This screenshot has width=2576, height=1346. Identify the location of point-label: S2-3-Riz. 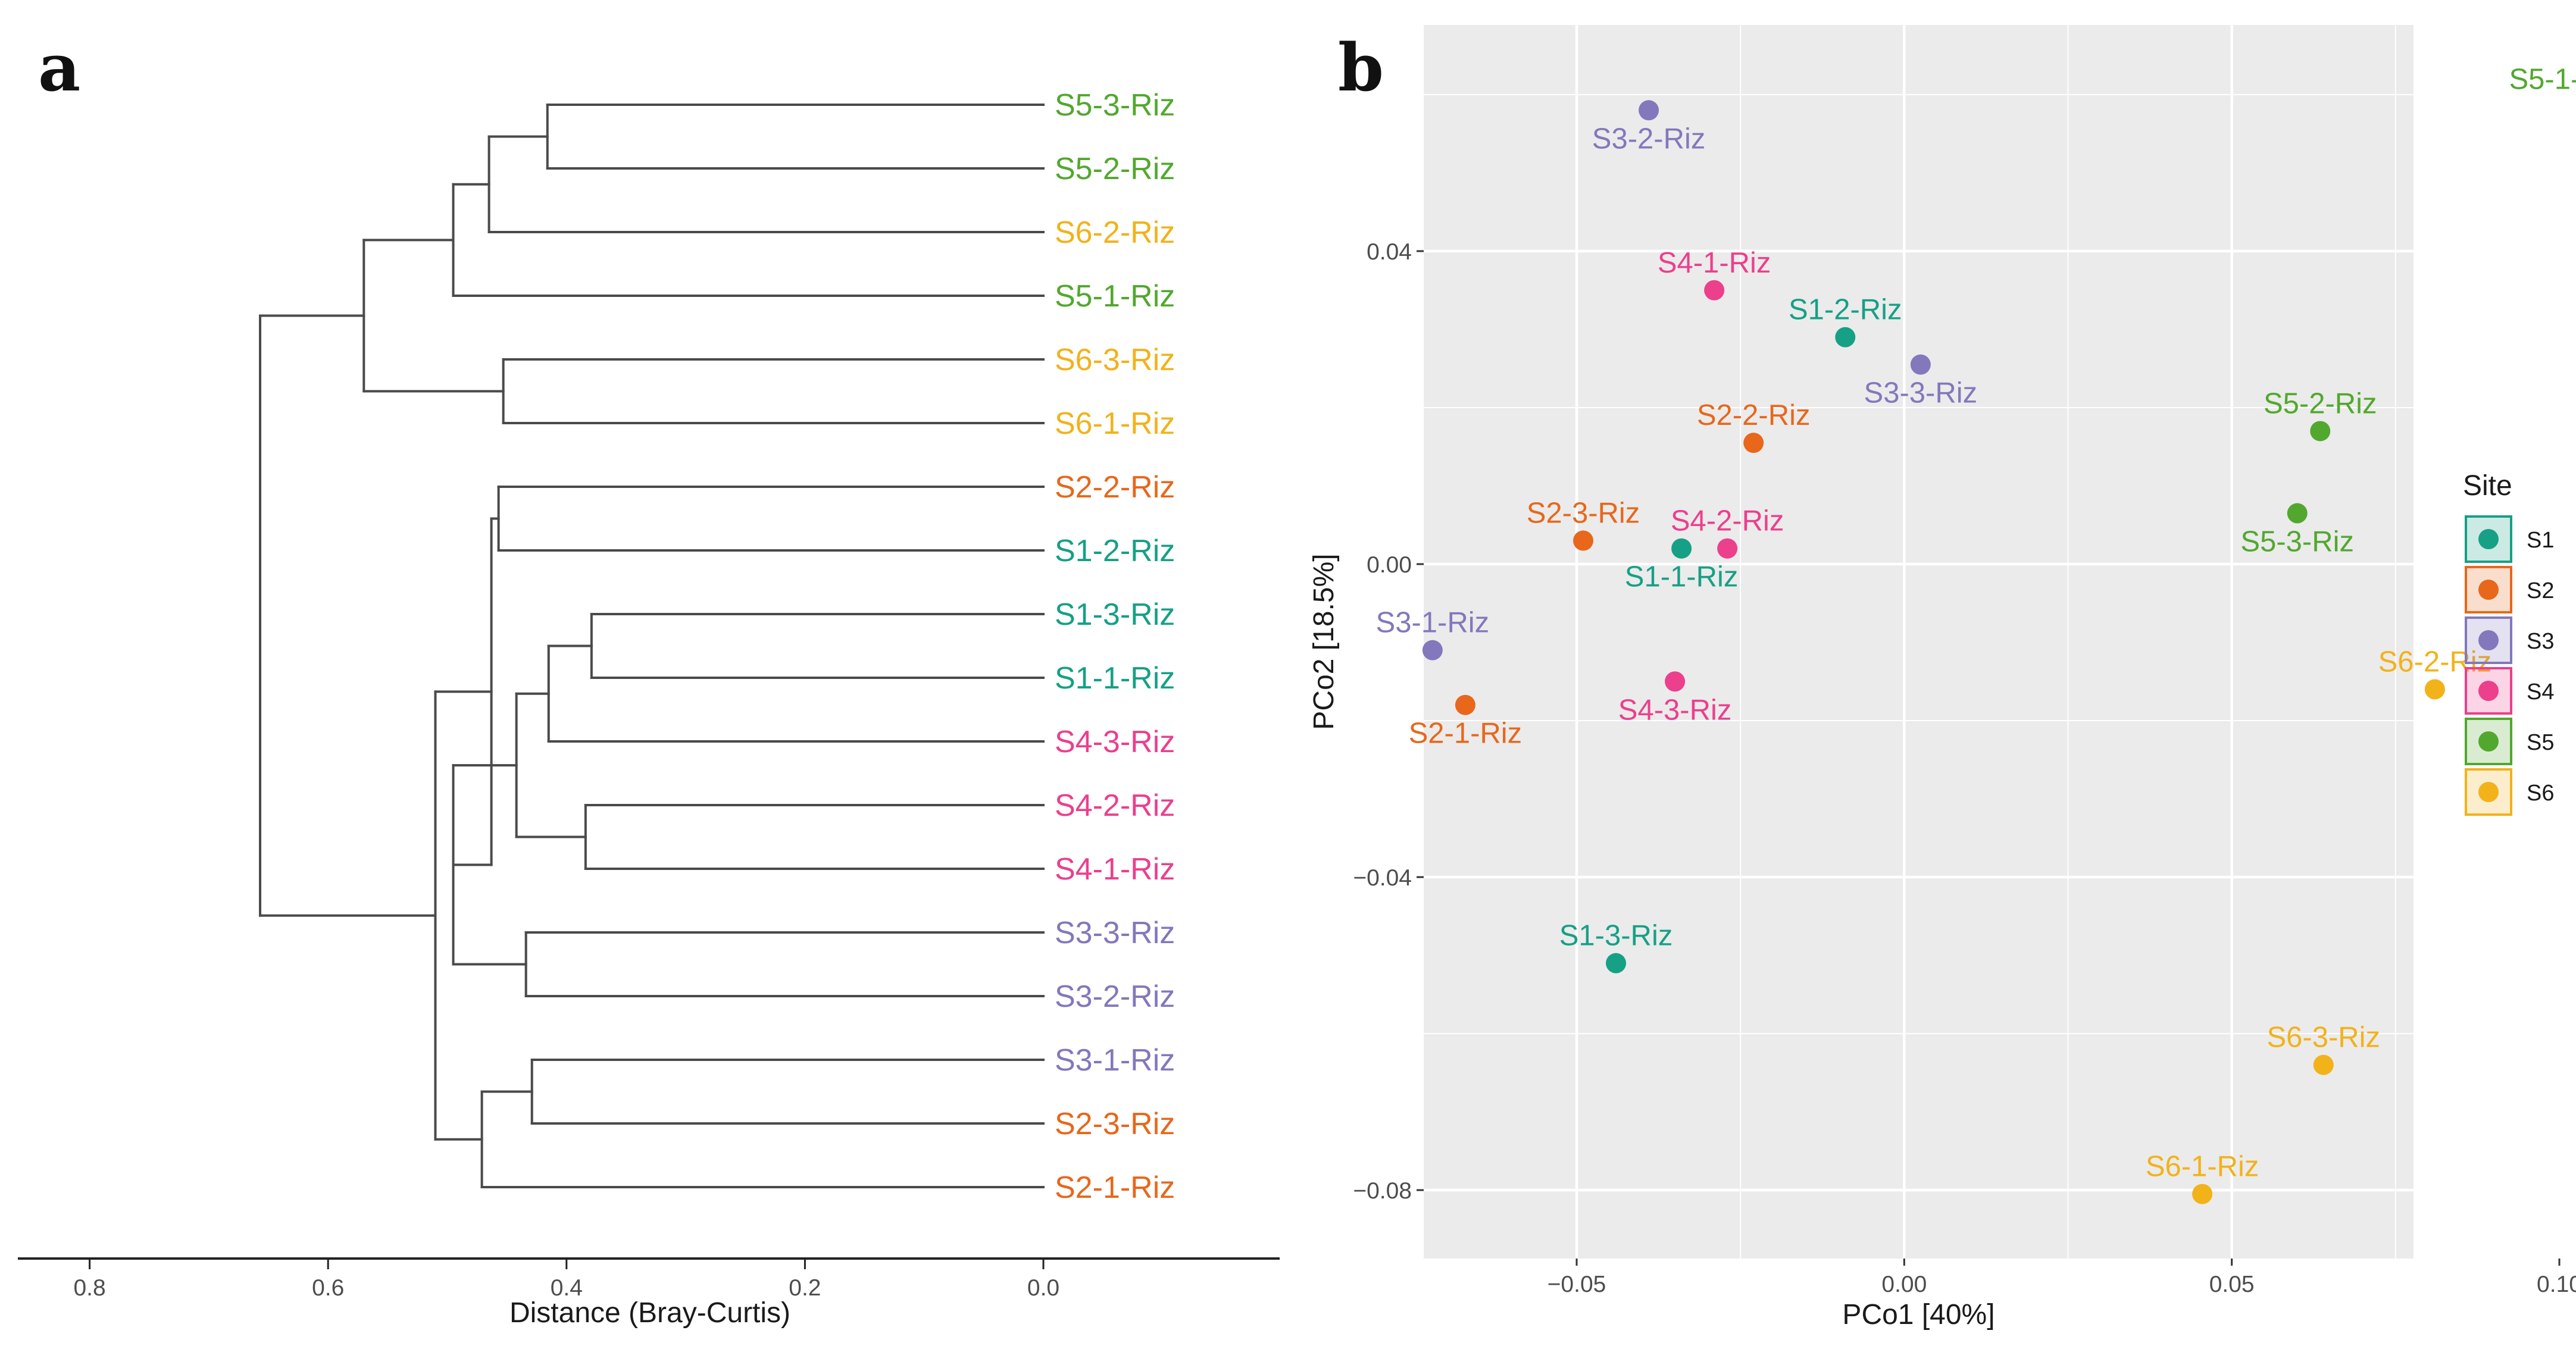
(1583, 513).